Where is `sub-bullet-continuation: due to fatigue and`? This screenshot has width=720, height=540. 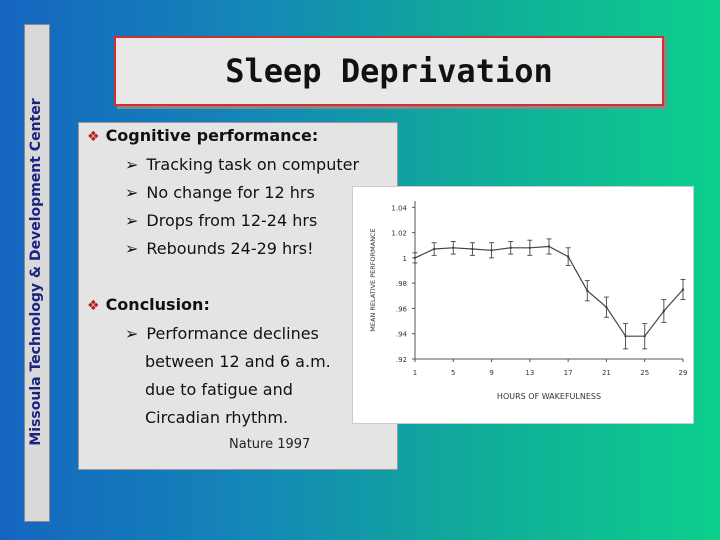
sub-bullet-continuation: due to fatigue and is located at coordinates (219, 389).